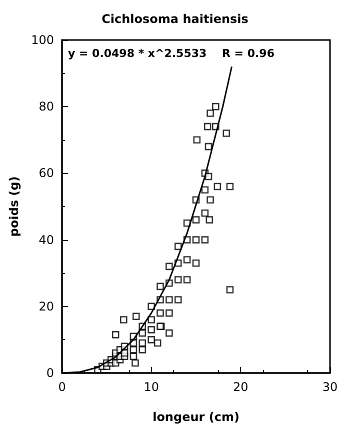 Image resolution: width=350 pixels, height=435 pixels. Describe the element at coordinates (46, 173) in the screenshot. I see `y-tick-label: 60` at that location.